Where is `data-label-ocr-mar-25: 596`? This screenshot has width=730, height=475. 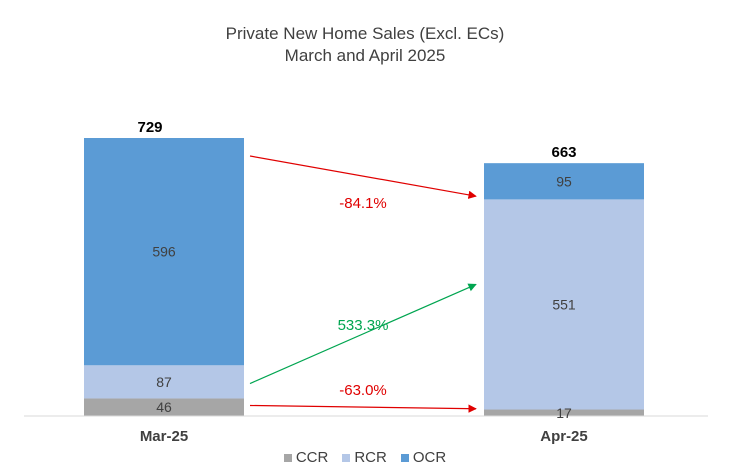
data-label-ocr-mar-25: 596 is located at coordinates (164, 252).